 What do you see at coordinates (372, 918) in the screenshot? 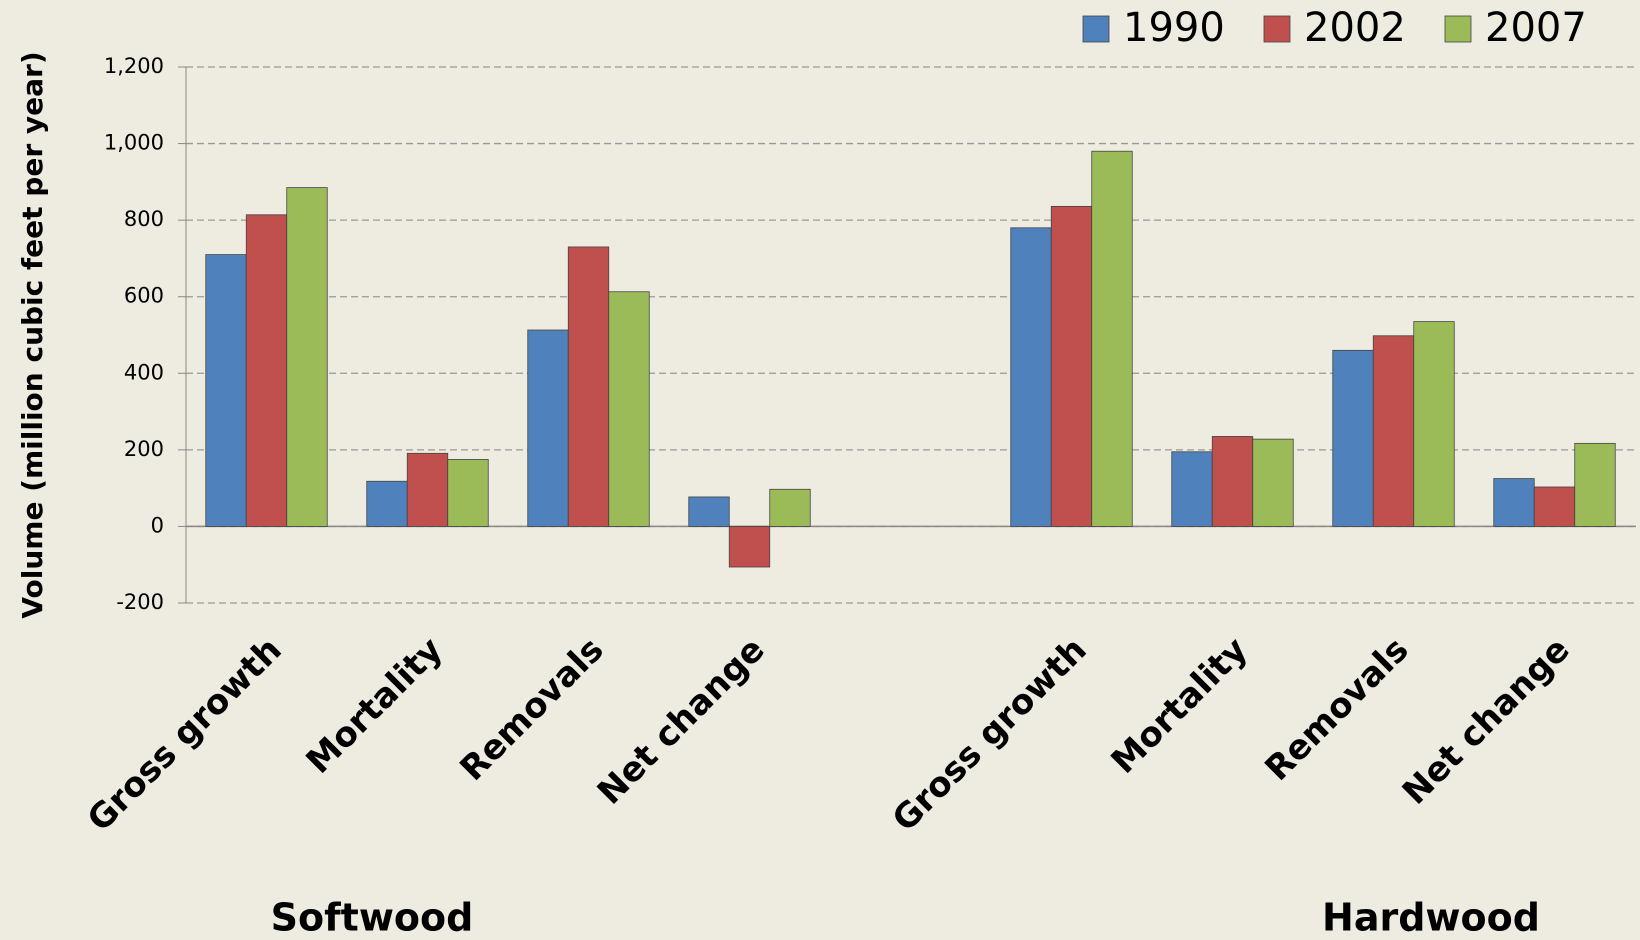
I see `group-label: Softwood` at bounding box center [372, 918].